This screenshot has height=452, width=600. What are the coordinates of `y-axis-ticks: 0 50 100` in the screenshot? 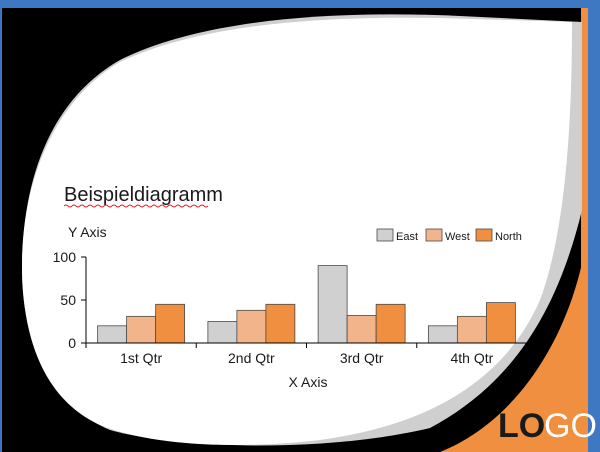 It's located at (69, 300).